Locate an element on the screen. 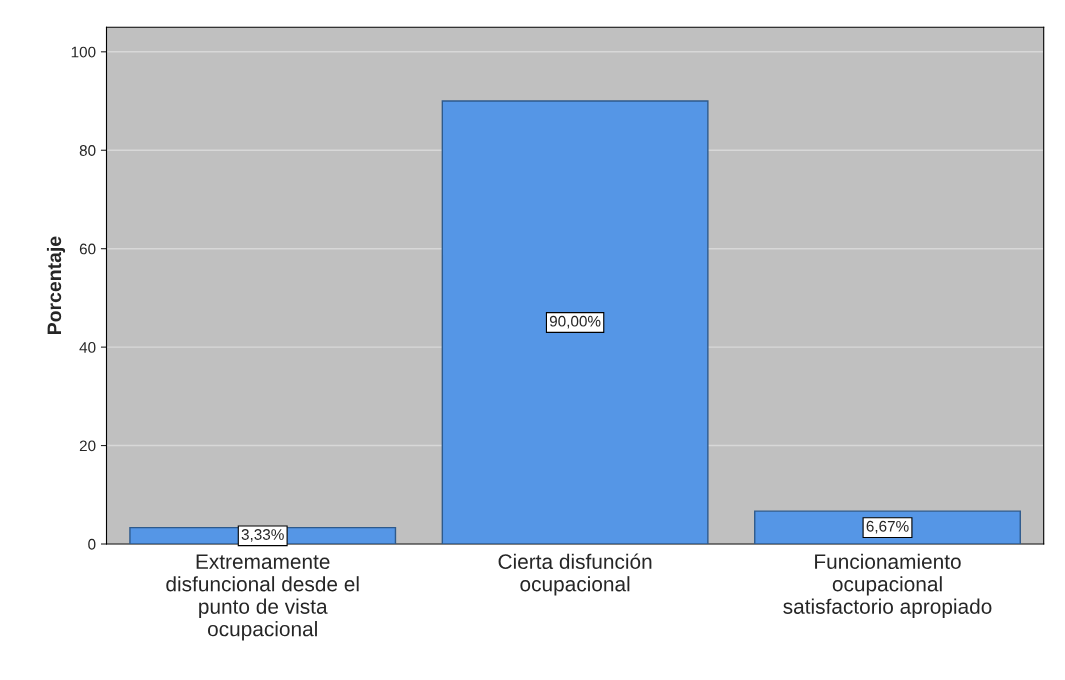 This screenshot has height=680, width=1065. y-tick-label: 80 is located at coordinates (87, 150).